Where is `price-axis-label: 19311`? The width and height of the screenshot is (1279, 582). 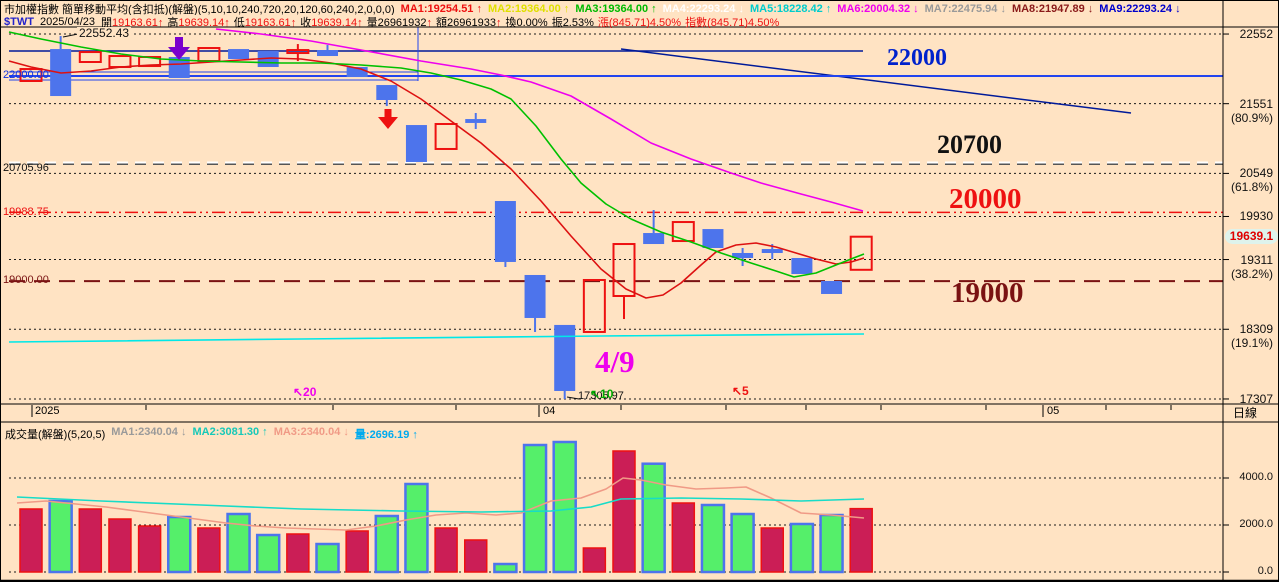
price-axis-label: 19311 is located at coordinates (1256, 259).